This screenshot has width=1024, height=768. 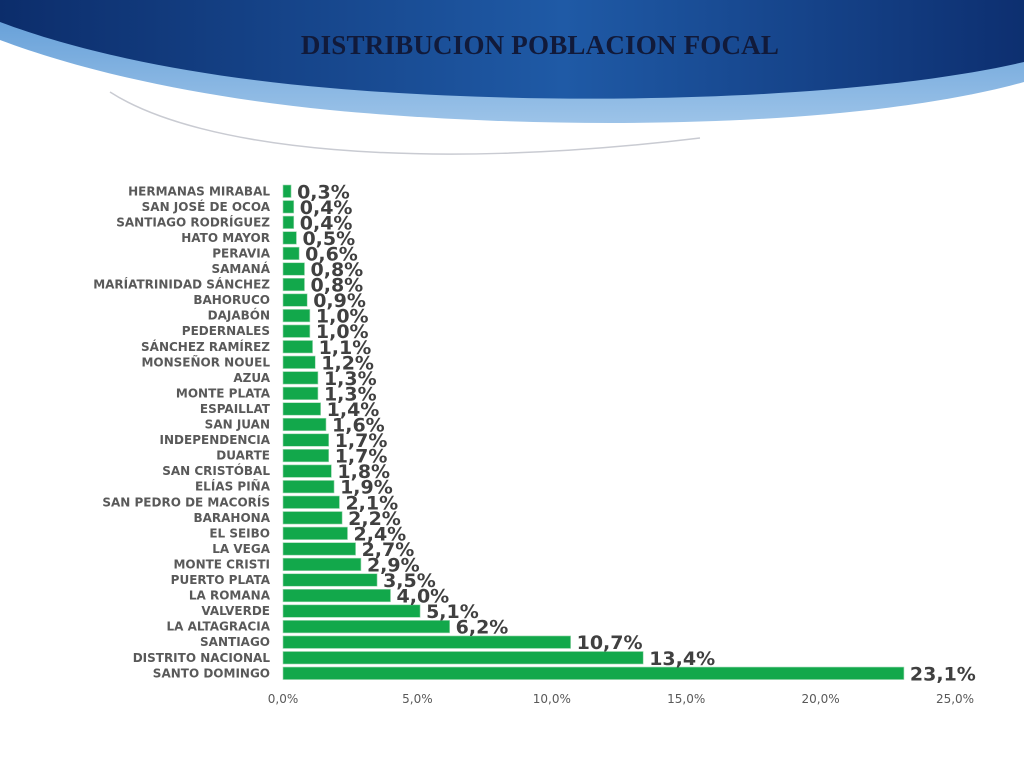 I want to click on data-label: 2,9%, so click(x=393, y=565).